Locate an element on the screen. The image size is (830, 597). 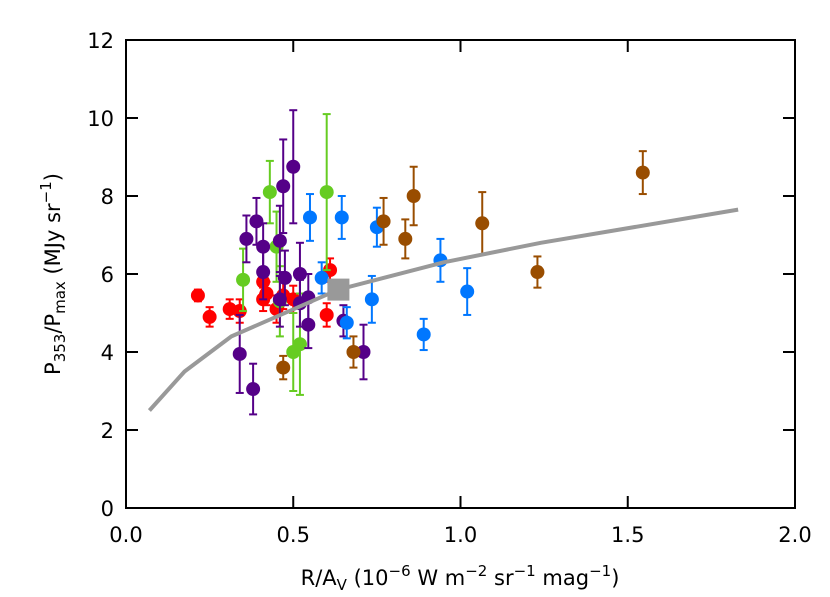
y-tick-label: 0 is located at coordinates (107, 509).